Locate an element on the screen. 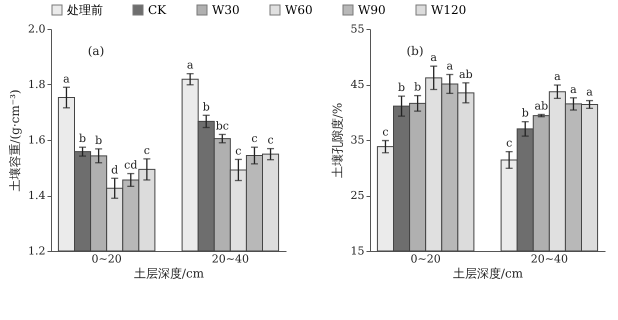 This screenshot has height=320, width=618. legend-label: W90 is located at coordinates (372, 10).